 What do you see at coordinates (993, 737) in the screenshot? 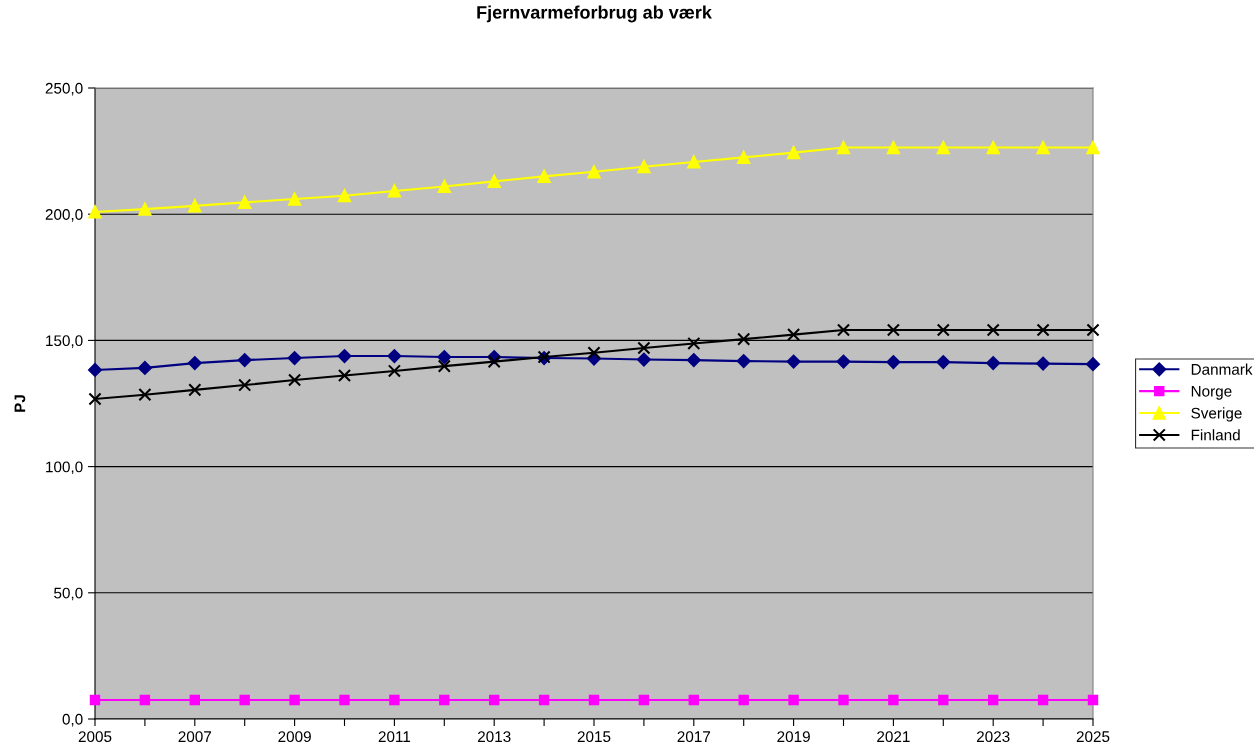
I see `x-tick-label: 2023` at bounding box center [993, 737].